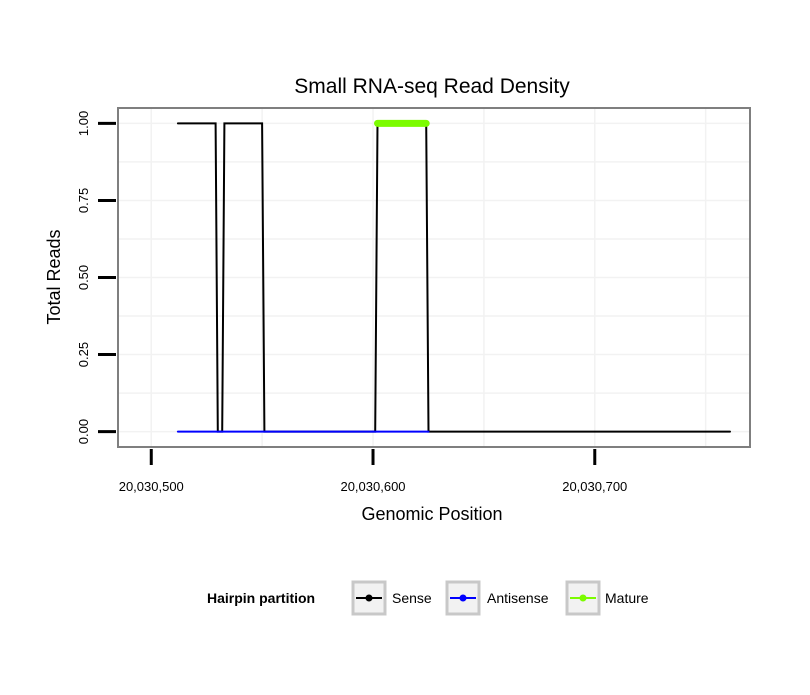 Image resolution: width=810 pixels, height=695 pixels. I want to click on legend: Hairpin partition Sense Antisense Mature, so click(428, 598).